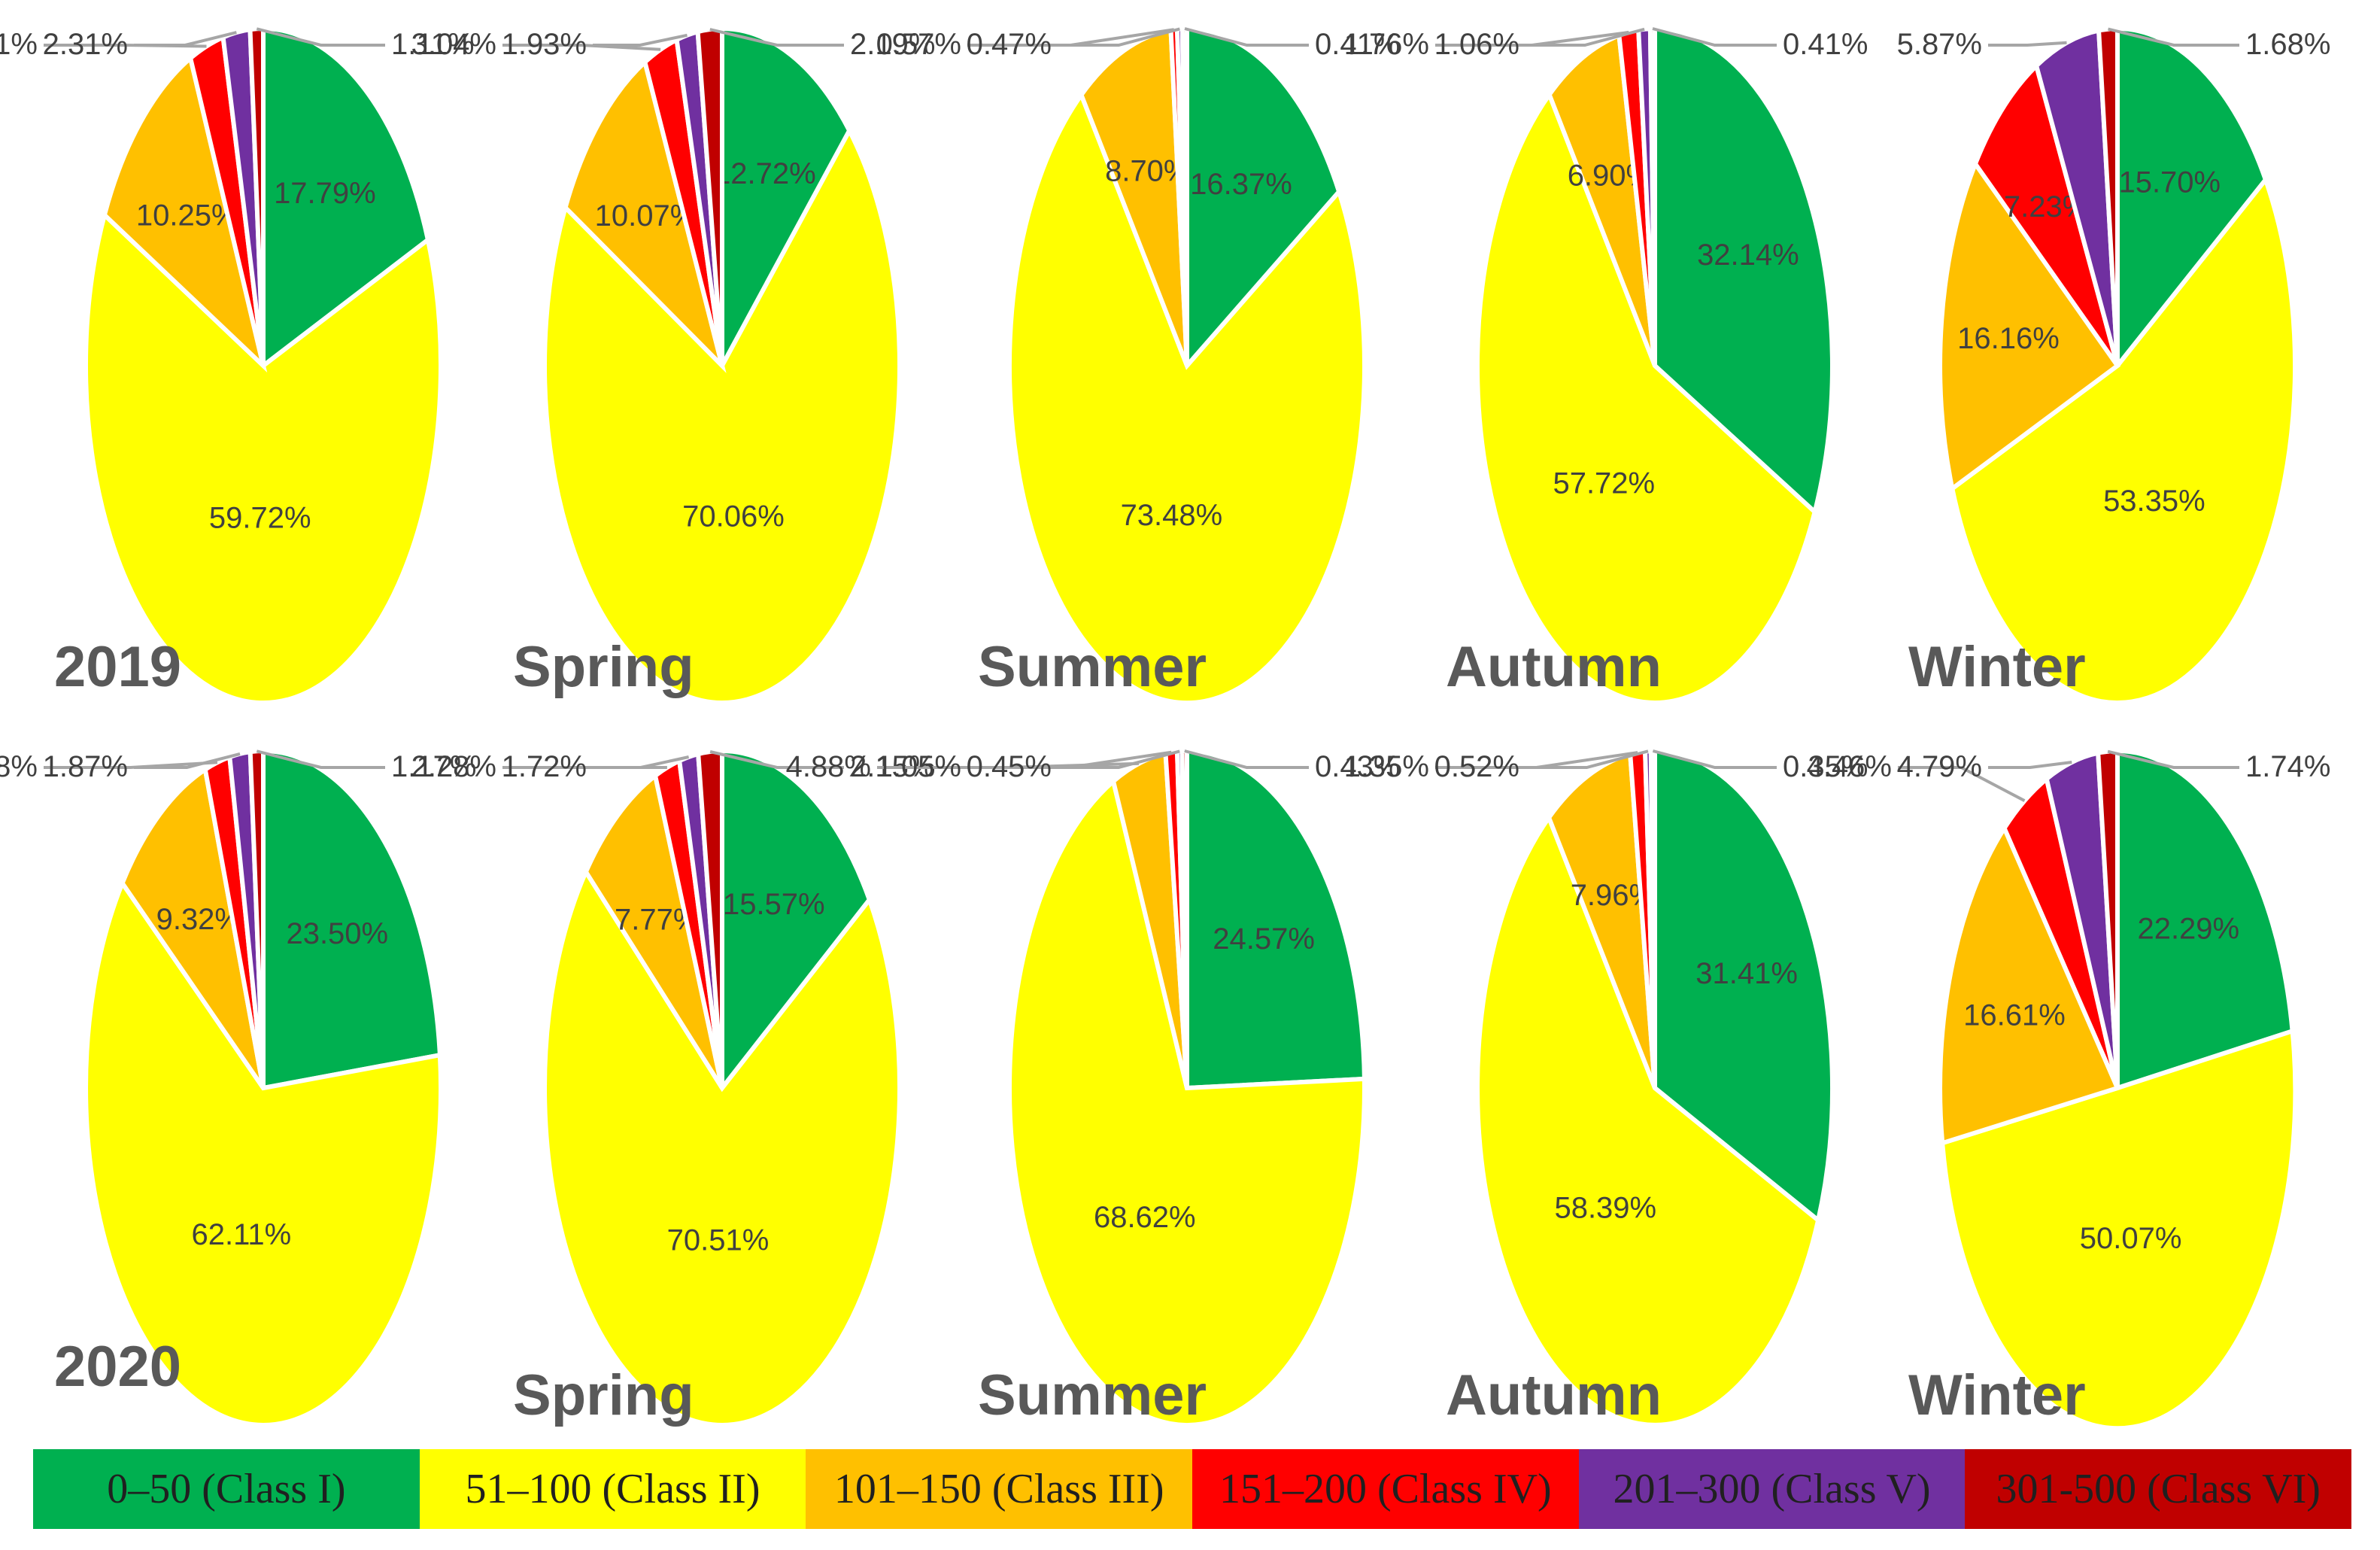 Image resolution: width=2380 pixels, height=1550 pixels. I want to click on data-label: 9.32%, so click(198, 919).